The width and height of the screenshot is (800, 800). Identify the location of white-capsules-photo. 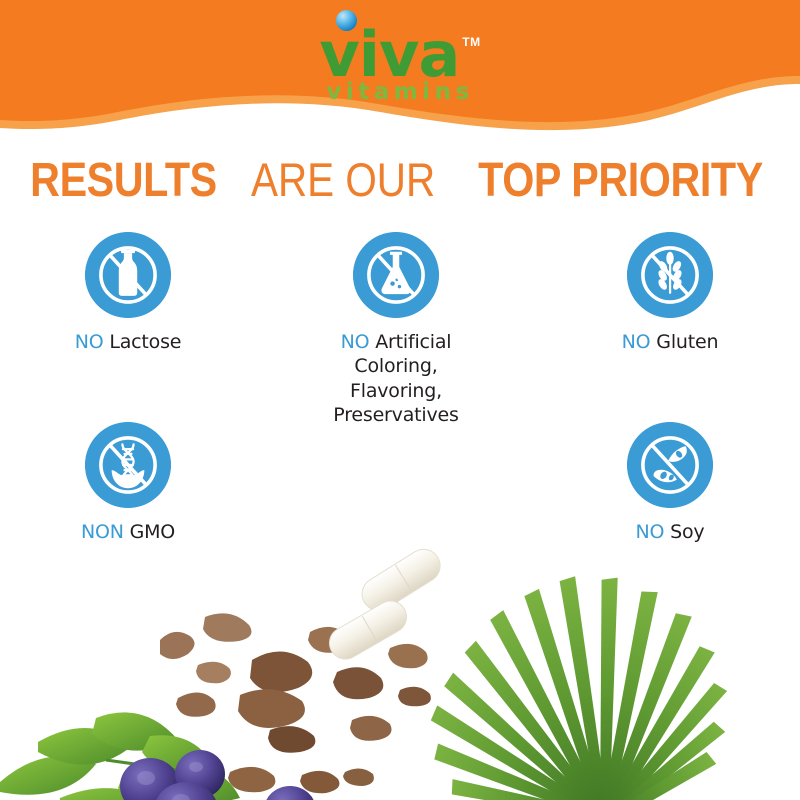
(384, 604).